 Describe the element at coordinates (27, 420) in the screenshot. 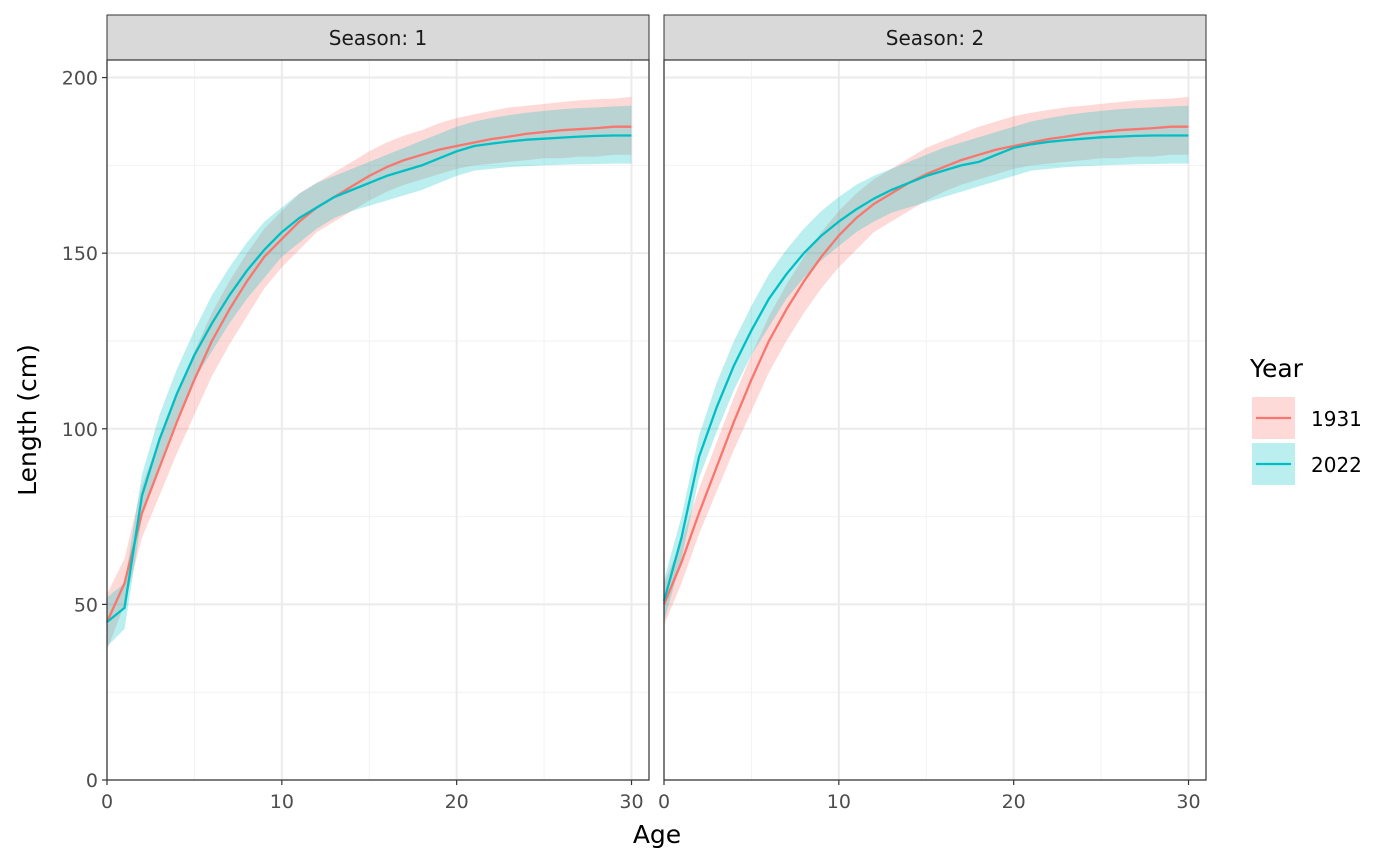

I see `y-axis-title: Length (cm)` at that location.